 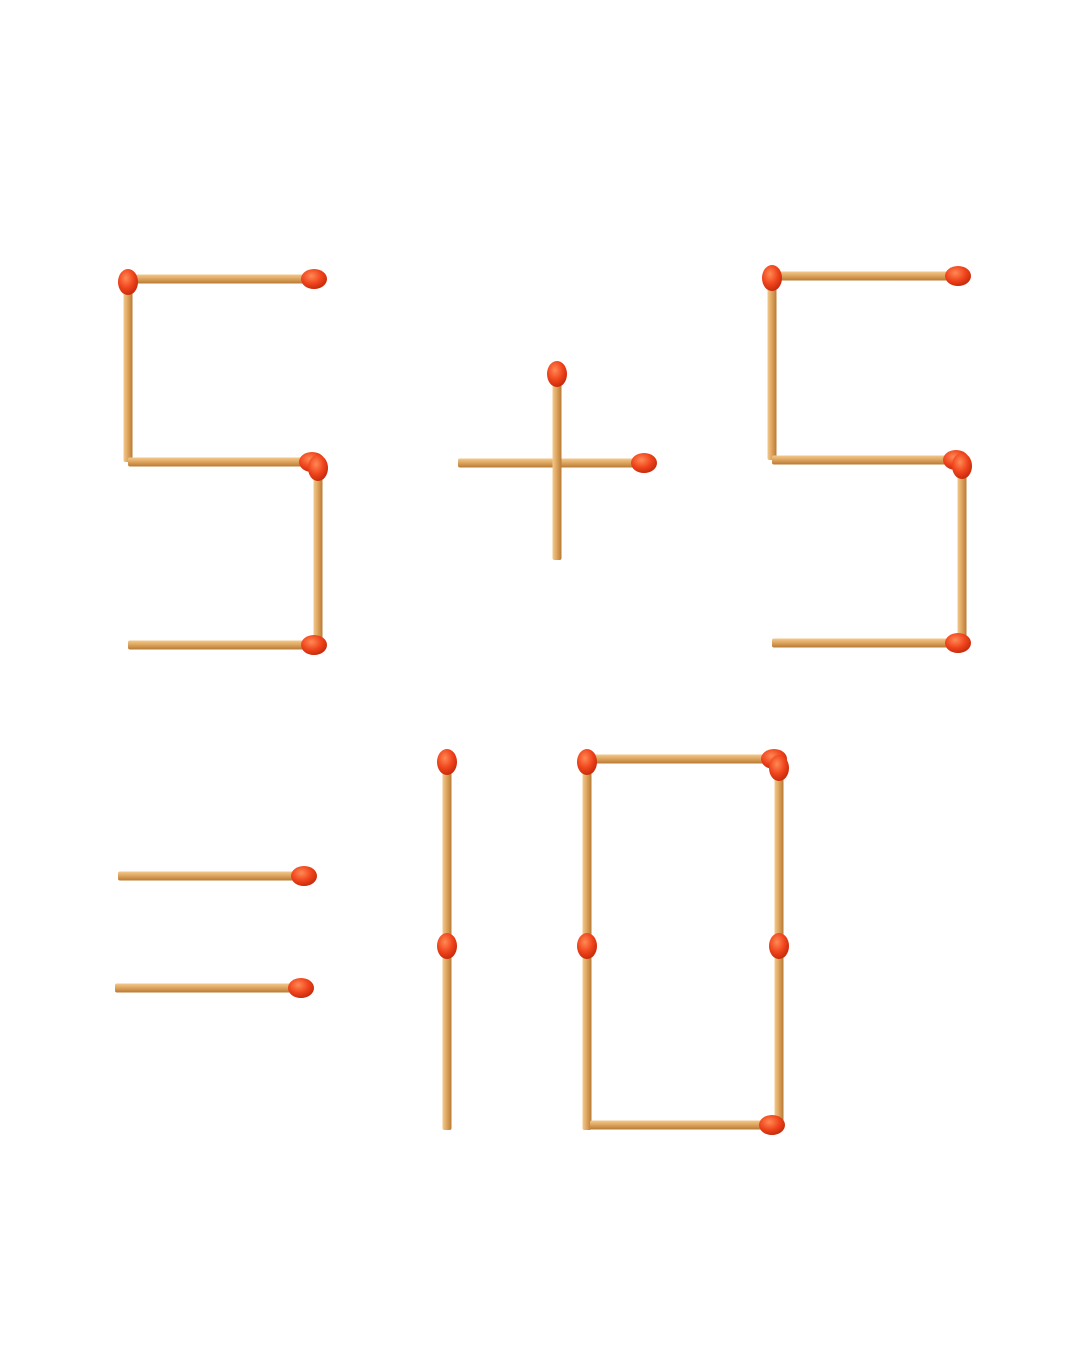 I want to click on match-right-lower, so click(x=779, y=1028).